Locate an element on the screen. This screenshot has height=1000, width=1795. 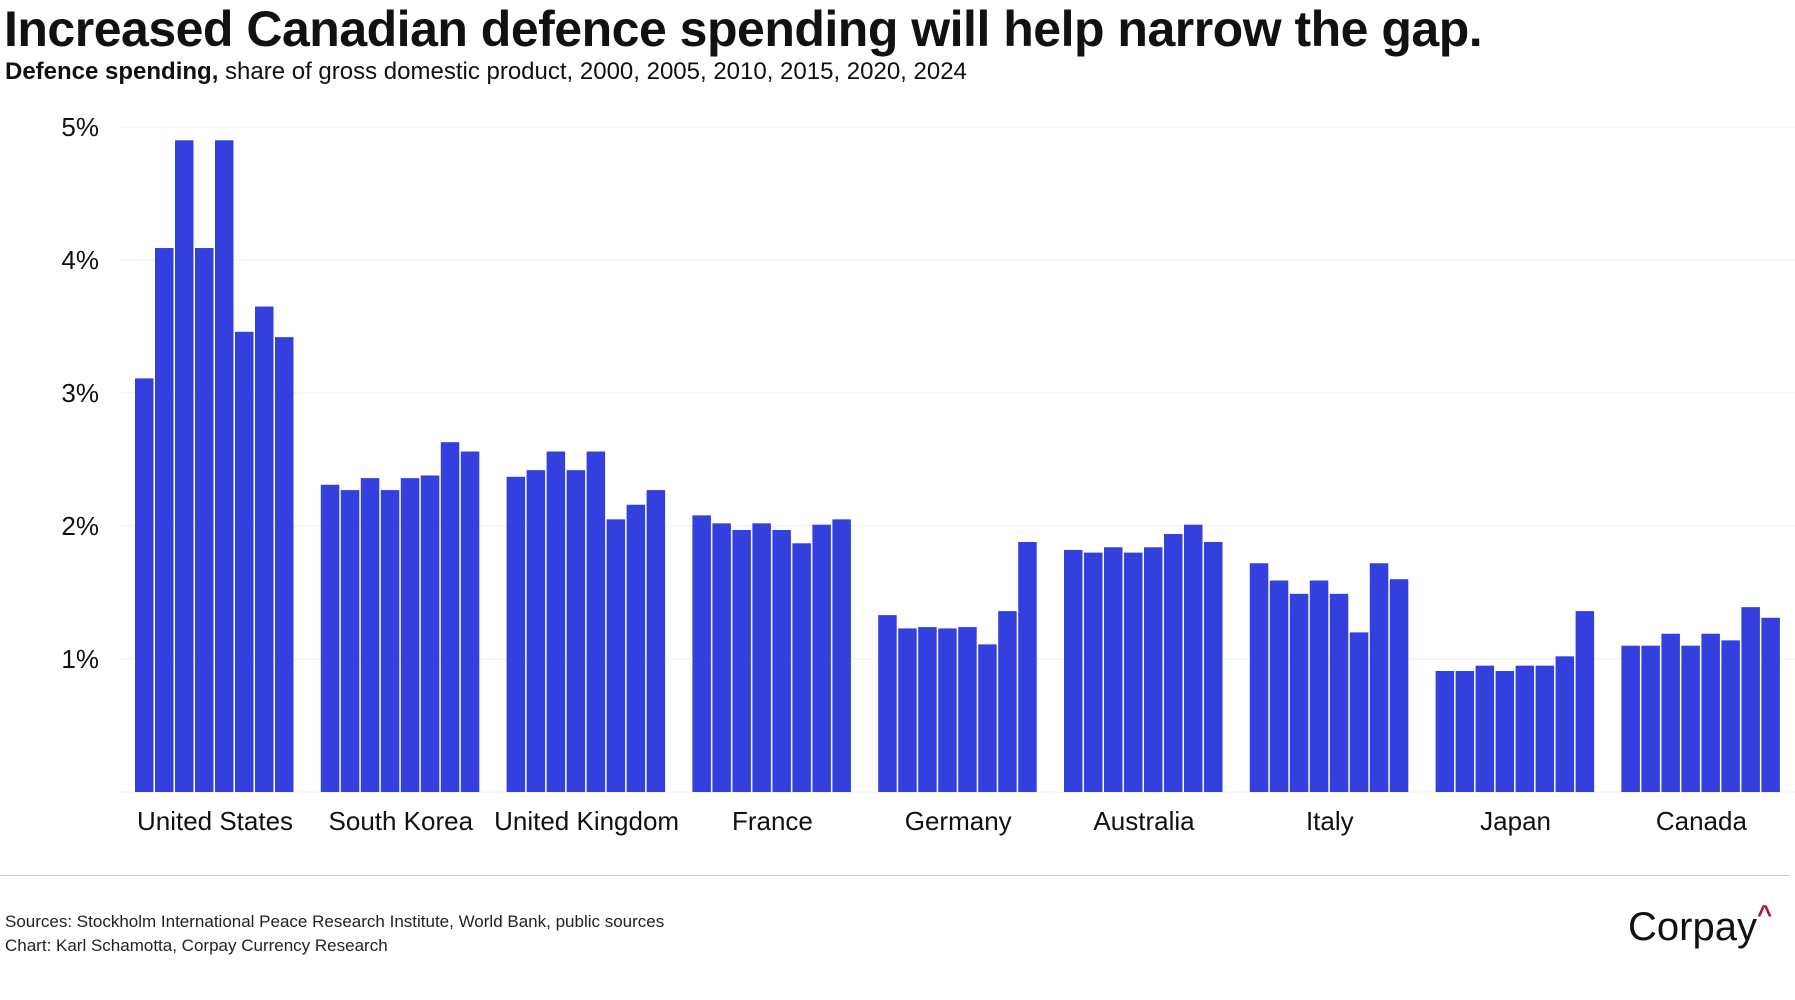
logo-text: Corpay is located at coordinates (1692, 927).